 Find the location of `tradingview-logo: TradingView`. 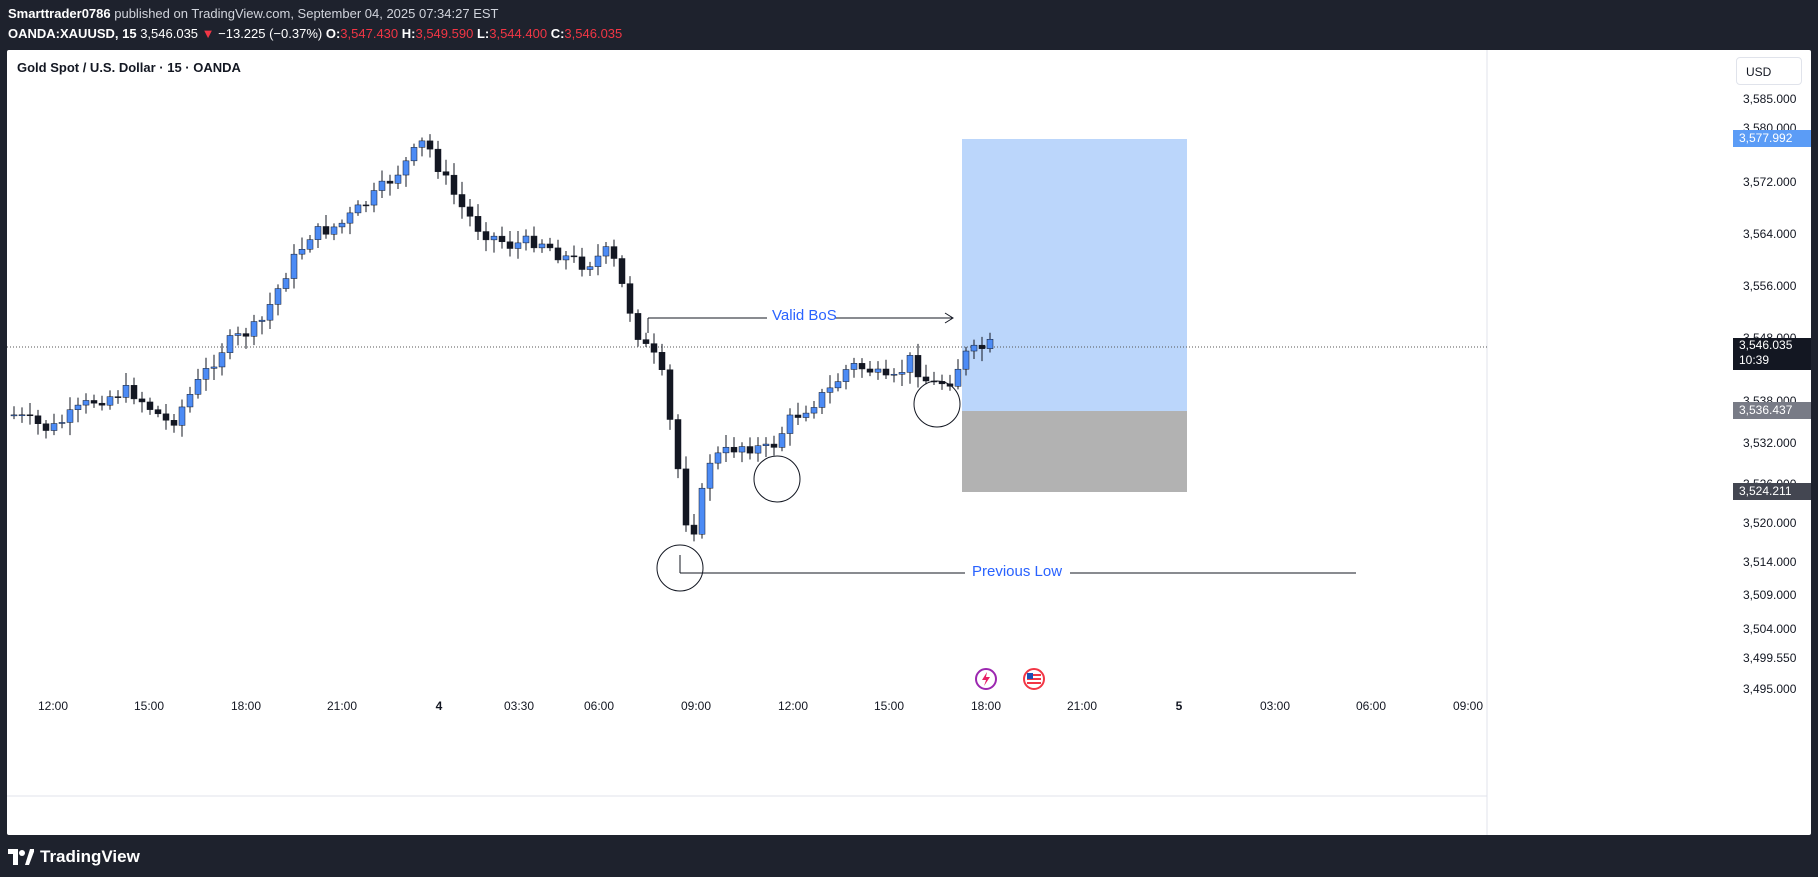

tradingview-logo: TradingView is located at coordinates (74, 857).